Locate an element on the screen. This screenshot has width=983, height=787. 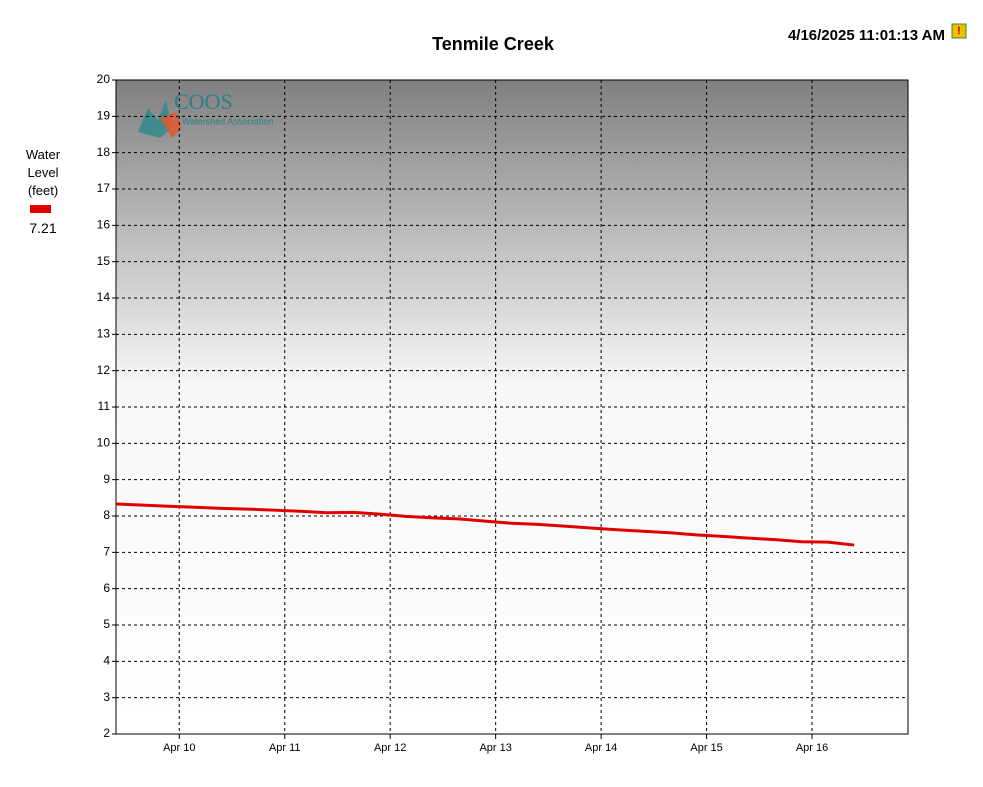
x-tick-label: Apr 14 is located at coordinates (601, 748).